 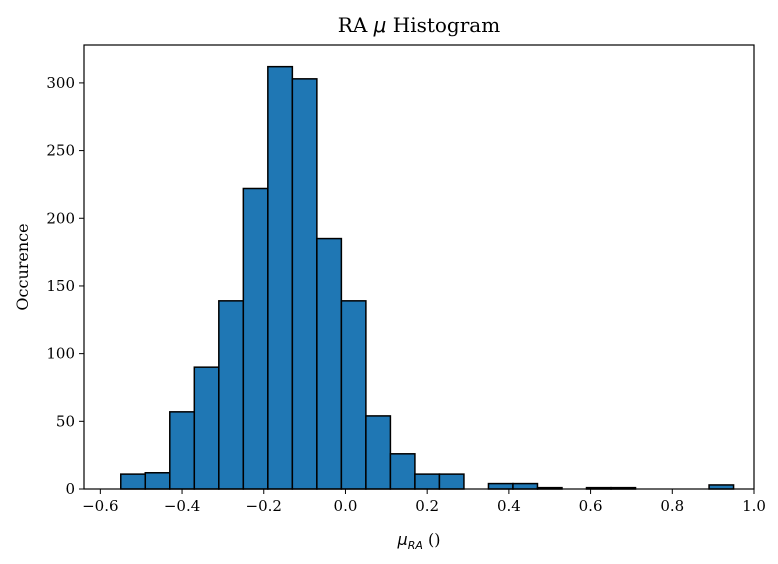 I want to click on x-tick-label: 0.0, so click(x=346, y=506).